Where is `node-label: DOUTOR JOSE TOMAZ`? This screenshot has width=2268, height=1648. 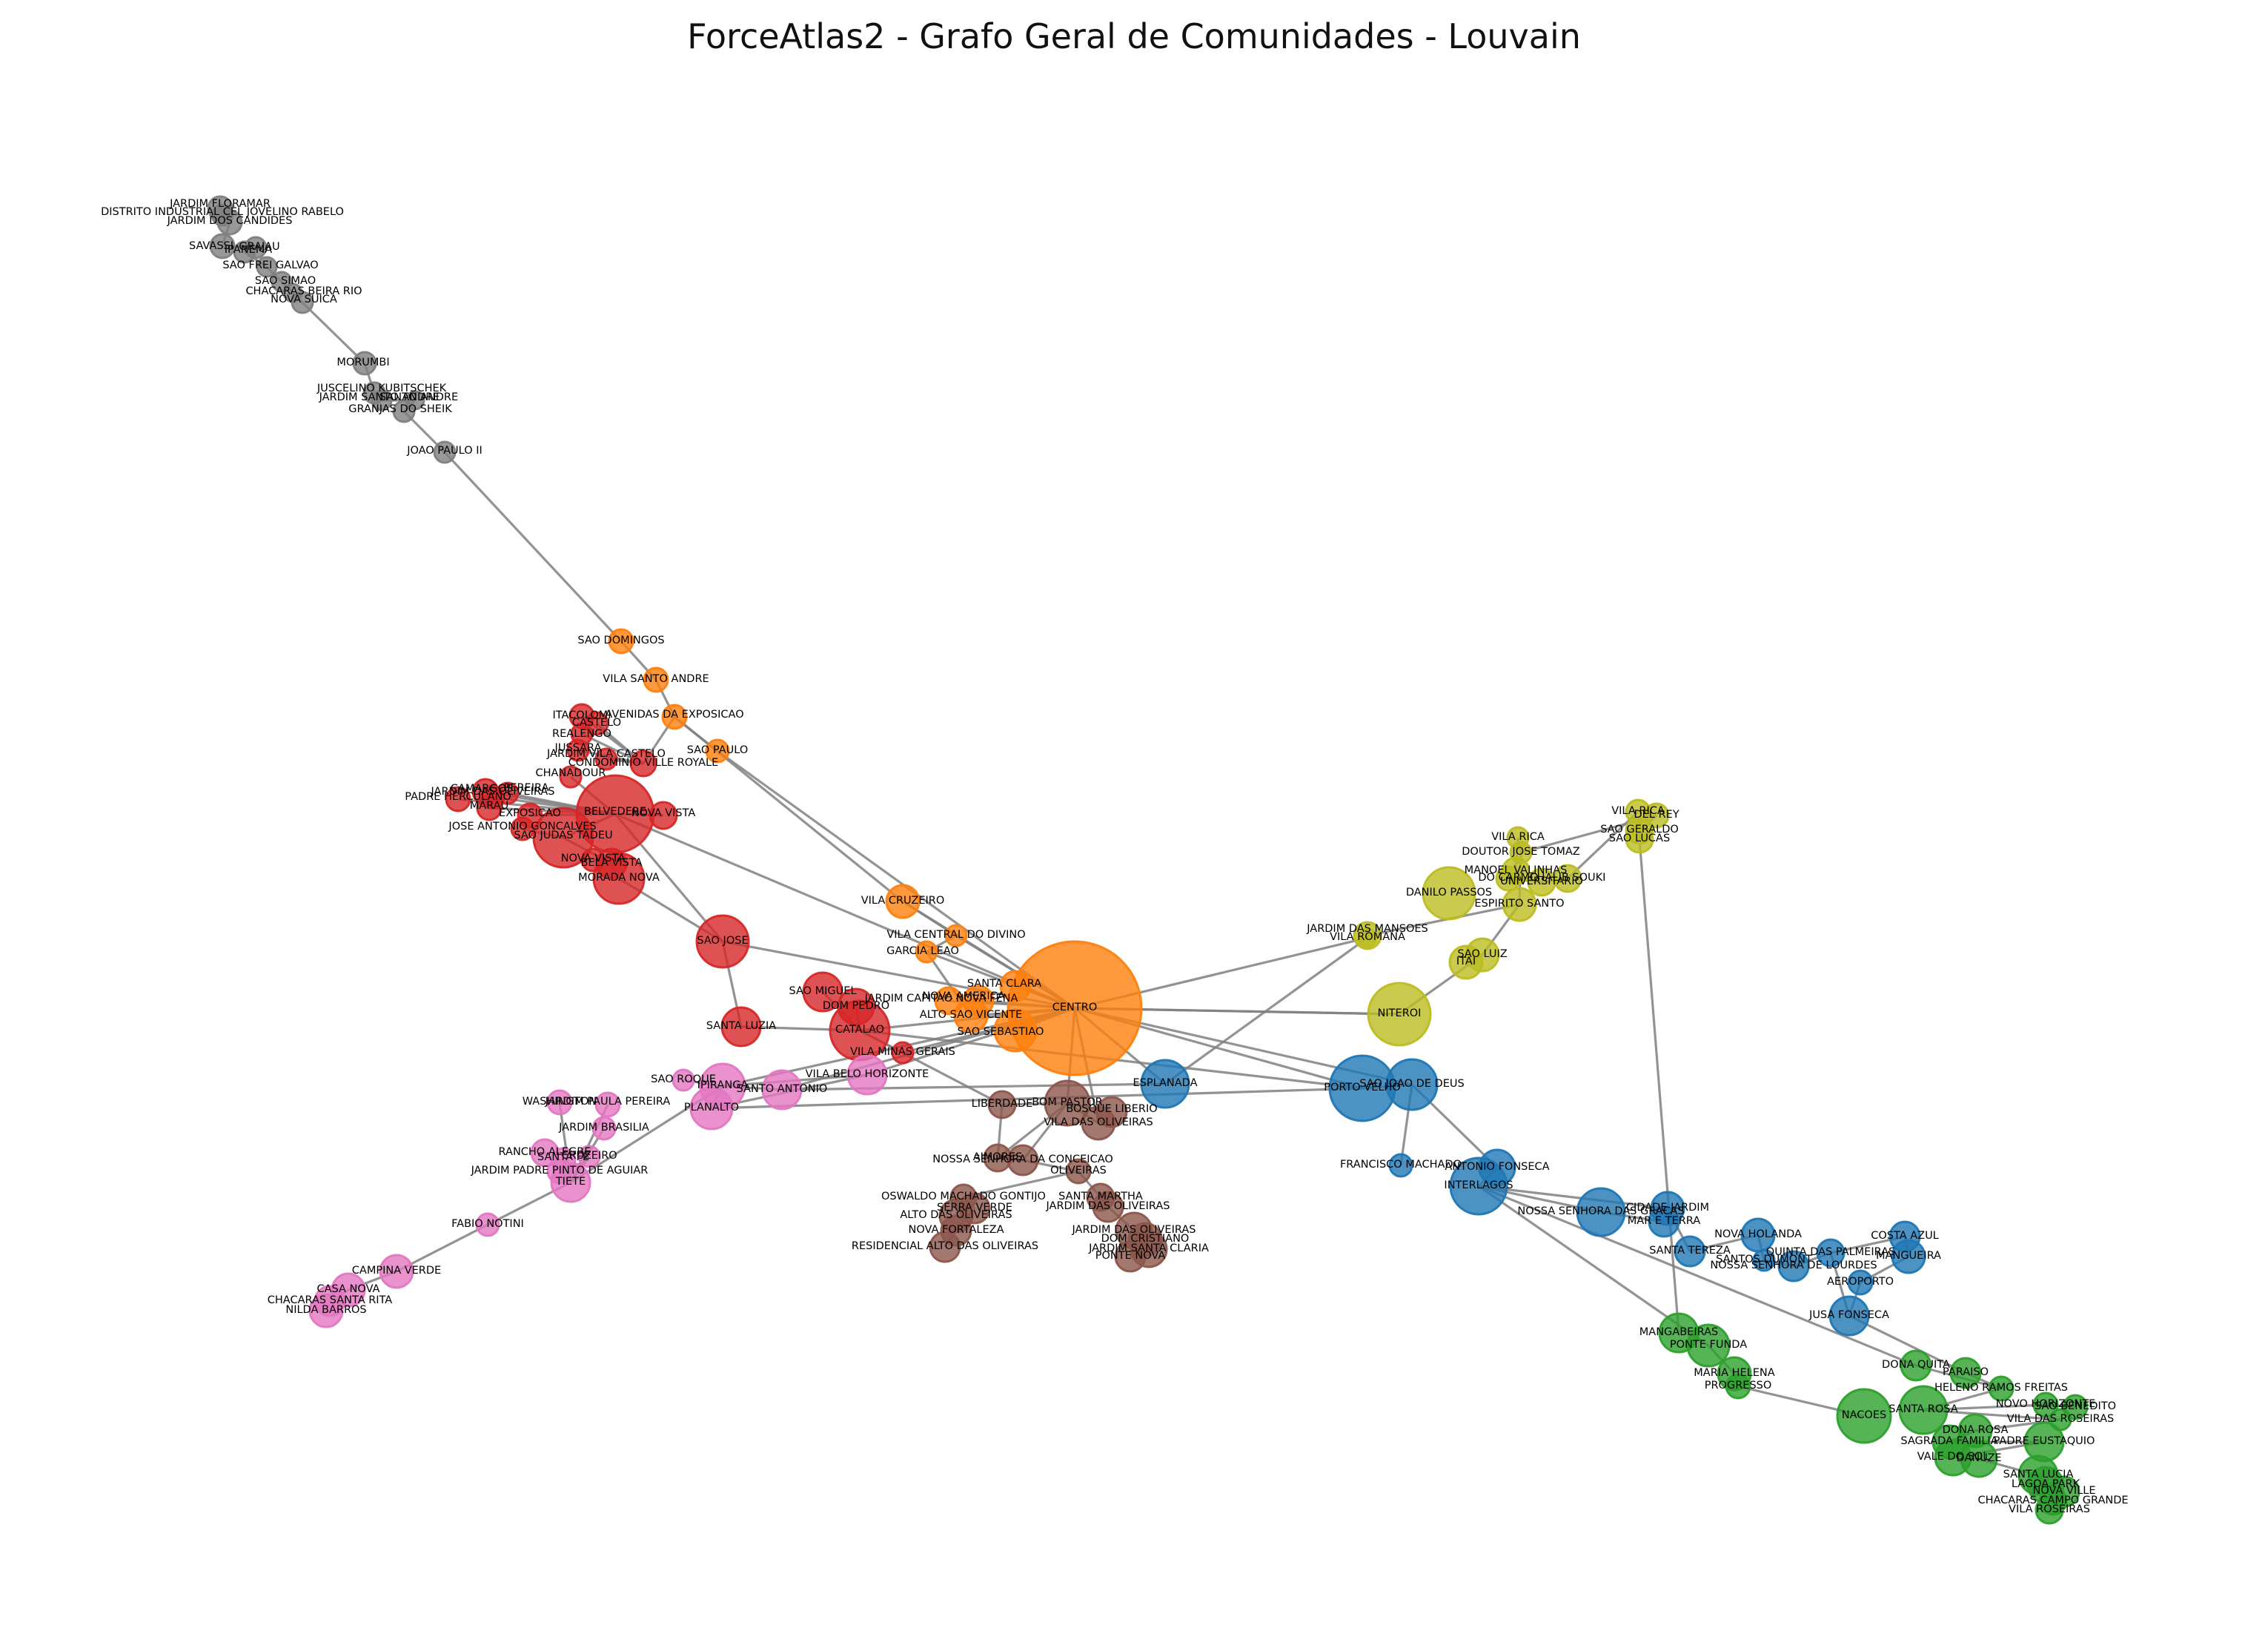
node-label: DOUTOR JOSE TOMAZ is located at coordinates (1521, 852).